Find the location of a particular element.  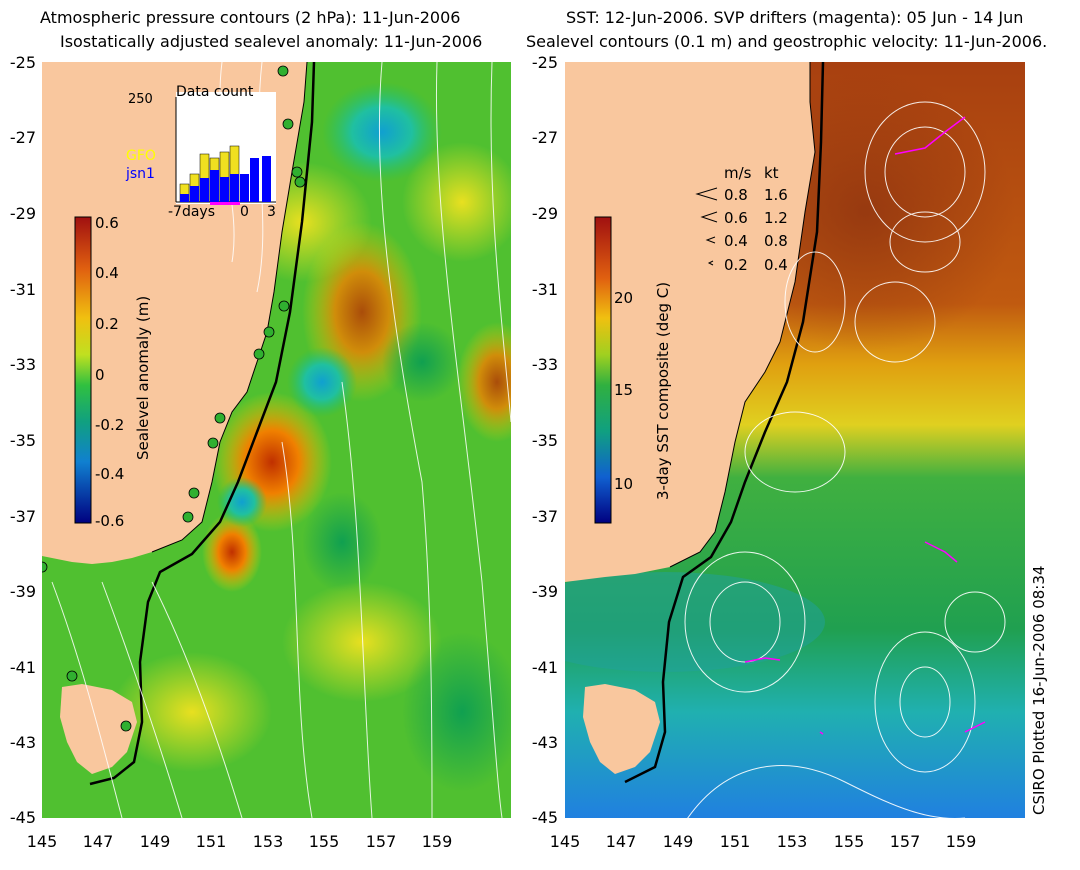

velocity-legend-kt: 0.4 is located at coordinates (776, 265).